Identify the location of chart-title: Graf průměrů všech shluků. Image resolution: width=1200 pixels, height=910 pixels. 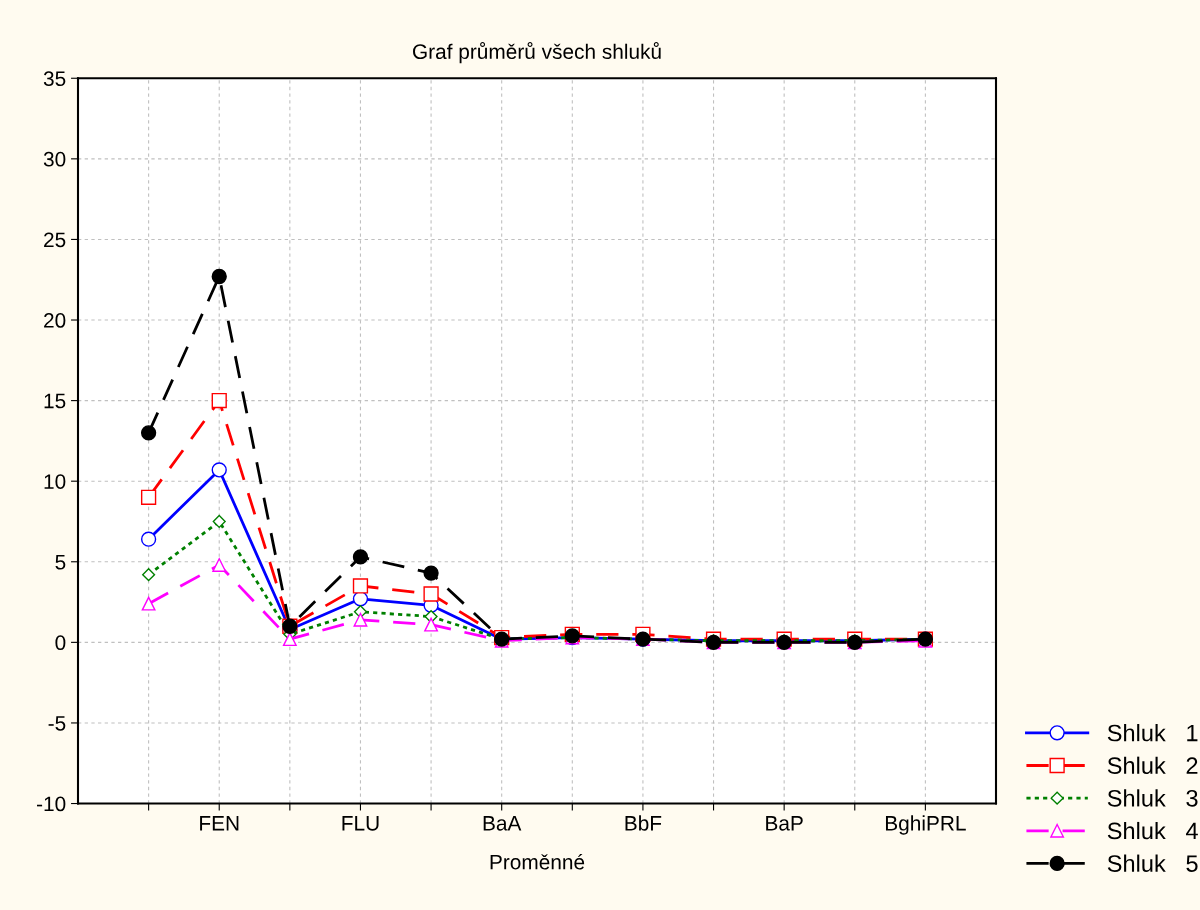
(537, 53).